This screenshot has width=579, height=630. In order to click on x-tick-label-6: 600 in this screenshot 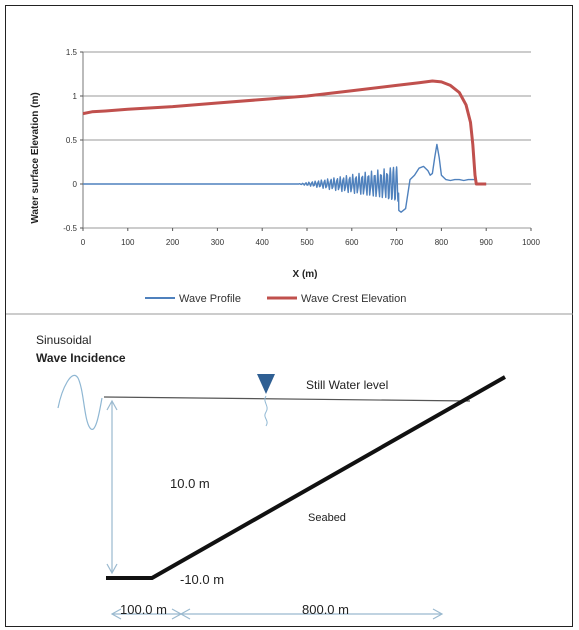, I will do `click(352, 242)`.